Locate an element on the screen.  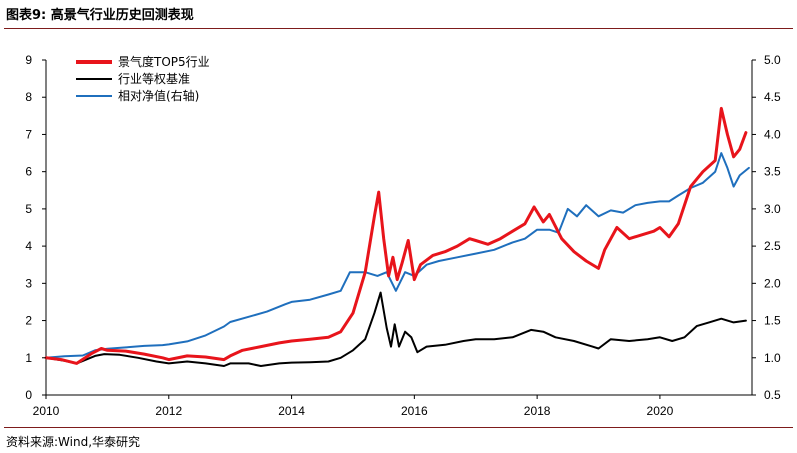
x-tick-label: 2018 is located at coordinates (537, 411).